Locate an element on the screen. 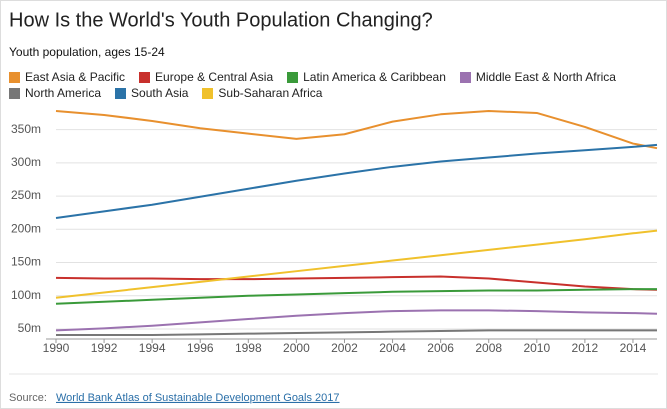 The height and width of the screenshot is (409, 667). legend-label: South Asia is located at coordinates (160, 93).